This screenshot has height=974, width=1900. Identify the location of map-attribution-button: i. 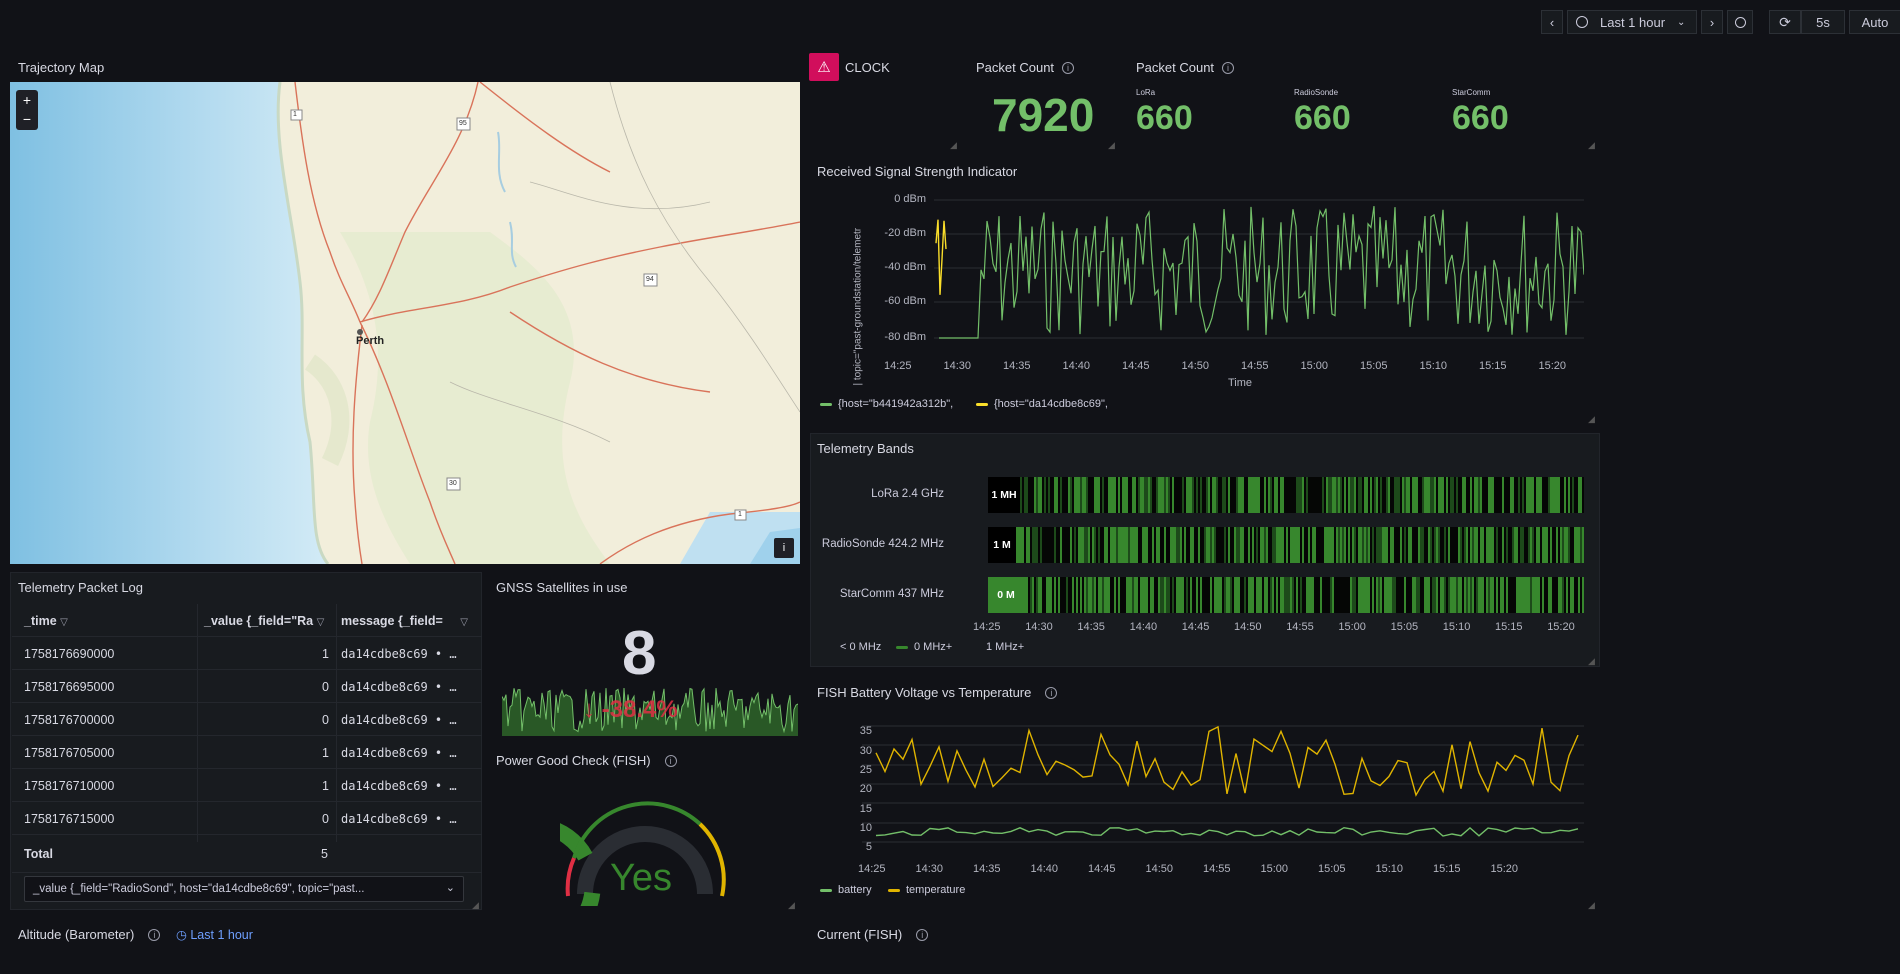
(784, 548).